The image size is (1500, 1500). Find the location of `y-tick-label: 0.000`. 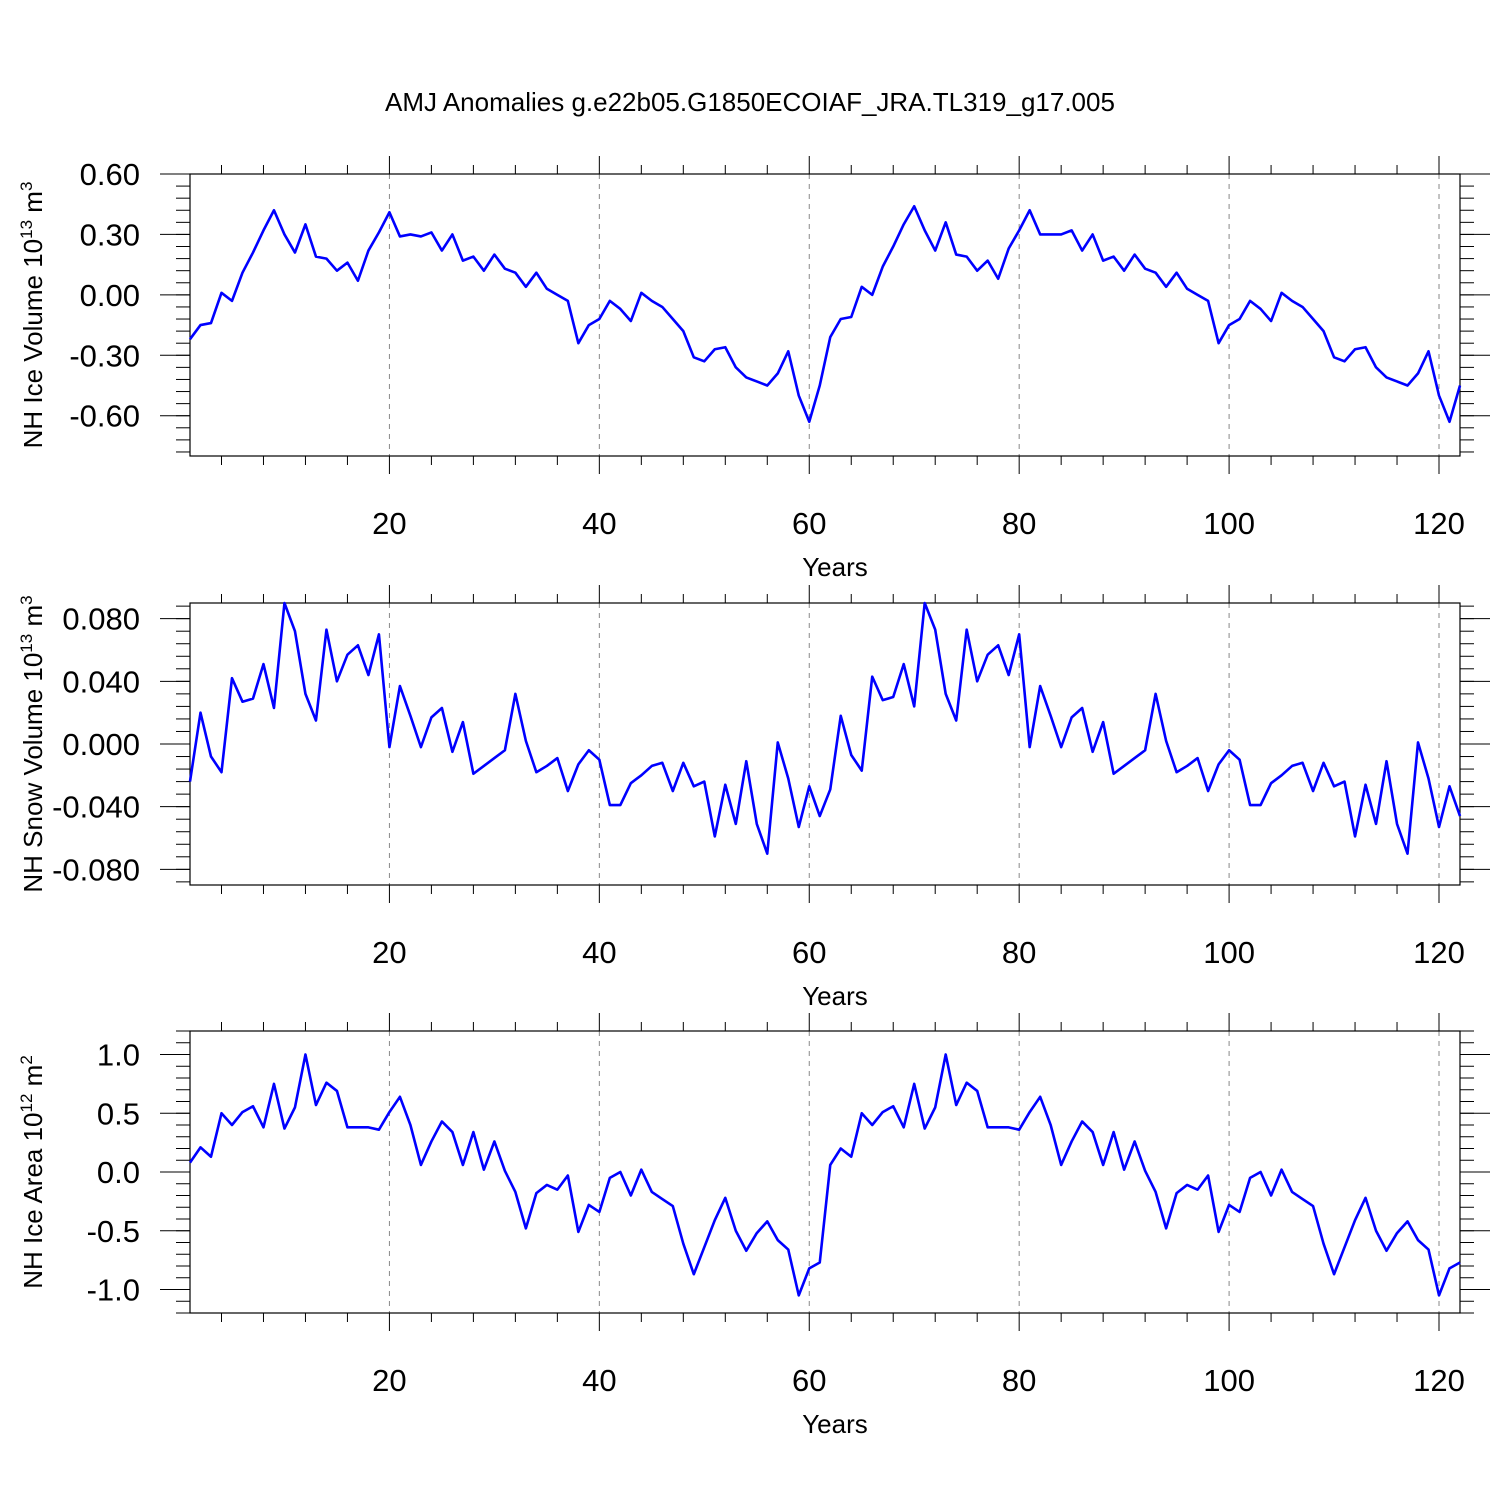

y-tick-label: 0.000 is located at coordinates (101, 744).